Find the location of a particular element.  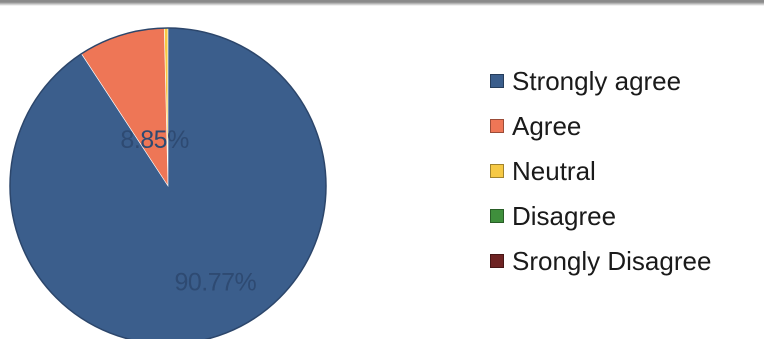

legend-item-neutral: Neutral is located at coordinates (600, 170).